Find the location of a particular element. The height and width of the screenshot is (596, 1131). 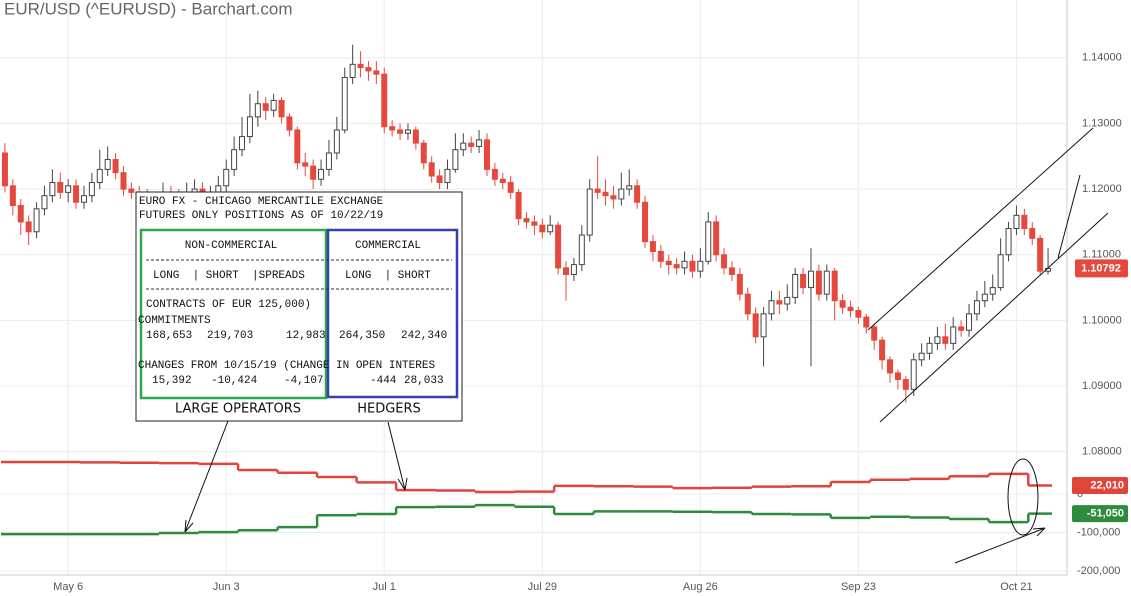

cot-value: 168,653 is located at coordinates (169, 336).